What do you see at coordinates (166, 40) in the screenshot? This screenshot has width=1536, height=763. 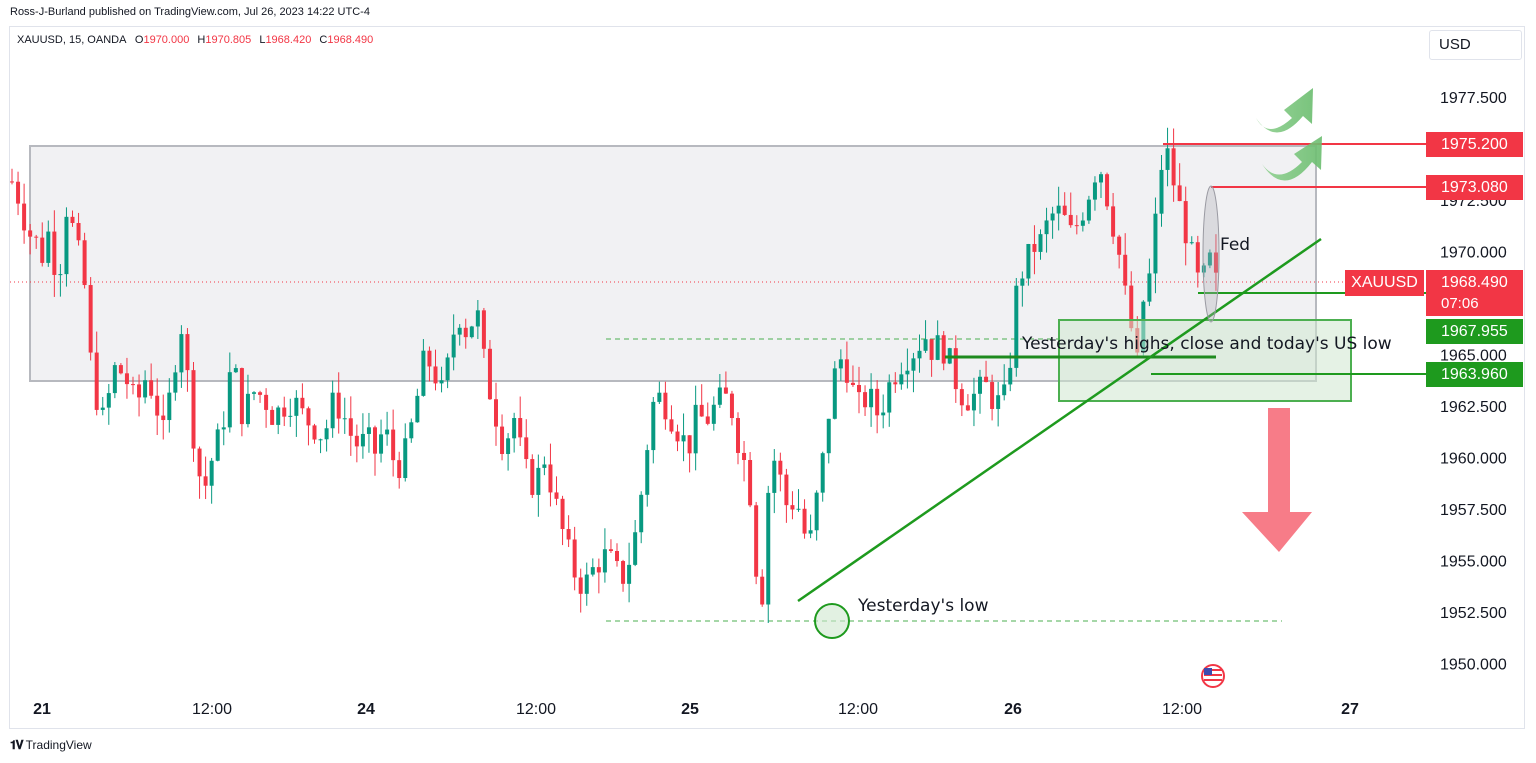 I see `legend-o-value: 1970.000` at bounding box center [166, 40].